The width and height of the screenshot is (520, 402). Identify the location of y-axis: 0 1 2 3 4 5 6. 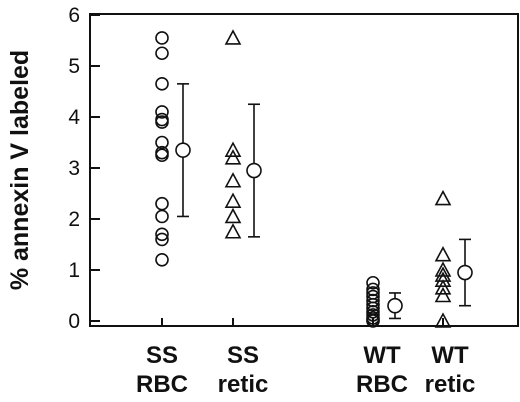
(84, 168).